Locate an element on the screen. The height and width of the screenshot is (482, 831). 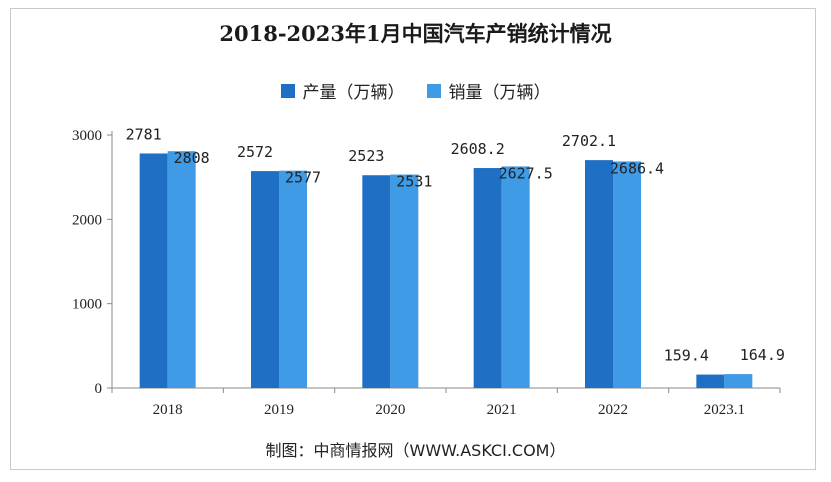
data-label-sales: 2531 is located at coordinates (414, 182).